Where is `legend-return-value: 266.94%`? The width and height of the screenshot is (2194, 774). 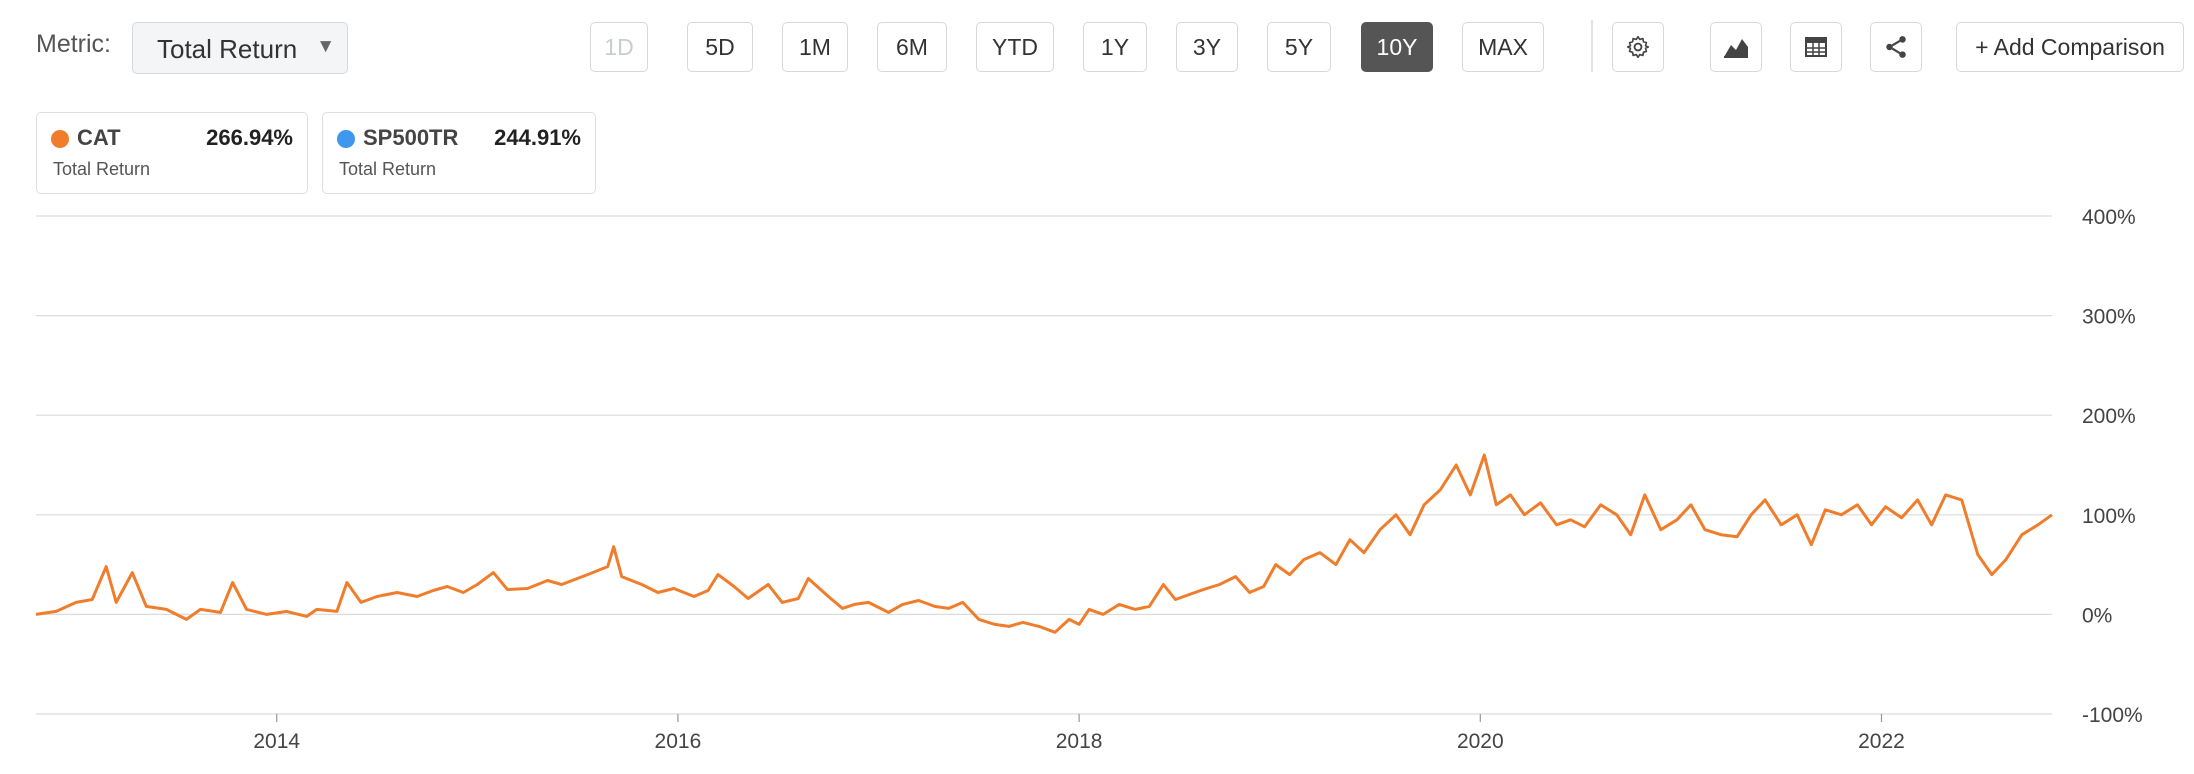
legend-return-value: 266.94% is located at coordinates (249, 137).